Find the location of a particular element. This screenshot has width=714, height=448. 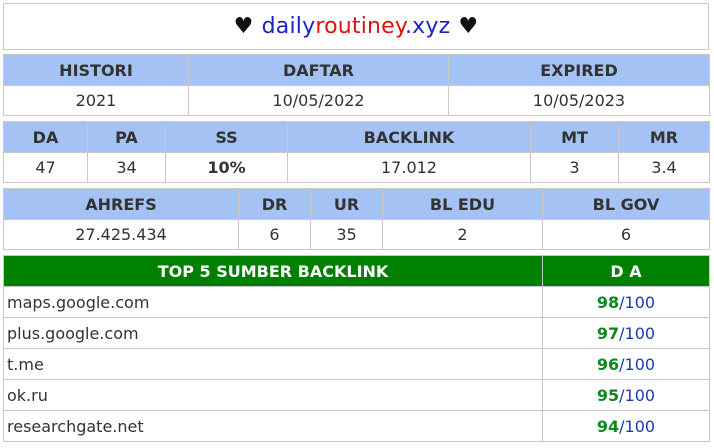

header-histori: HISTORI is located at coordinates (96, 70).